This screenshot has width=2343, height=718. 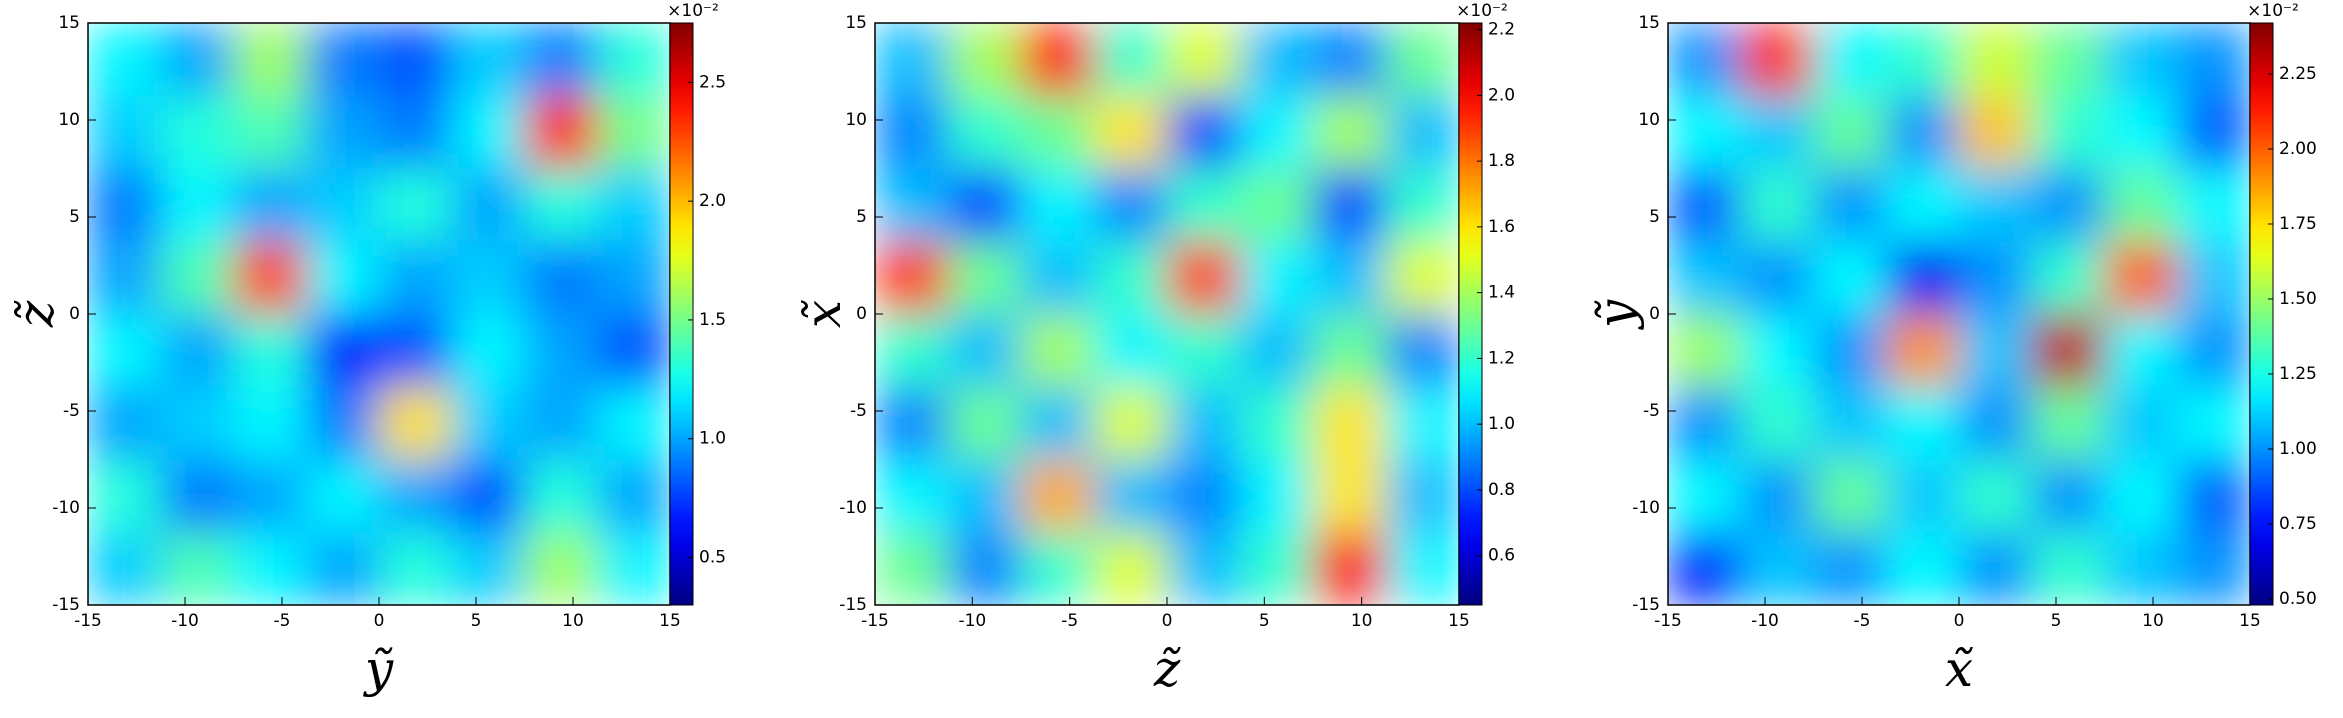 What do you see at coordinates (1765, 621) in the screenshot?
I see `x-tick-label: -10` at bounding box center [1765, 621].